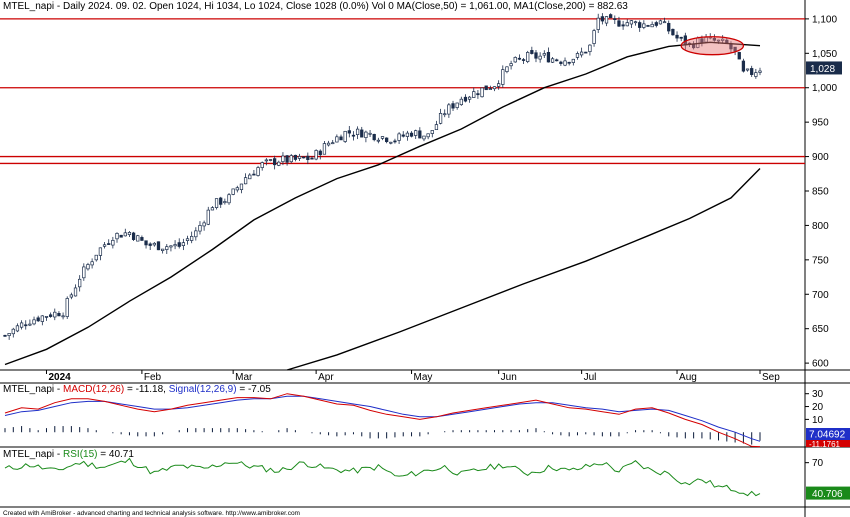  Describe the element at coordinates (761, 55) in the screenshot. I see `annotations: 1,028` at that location.